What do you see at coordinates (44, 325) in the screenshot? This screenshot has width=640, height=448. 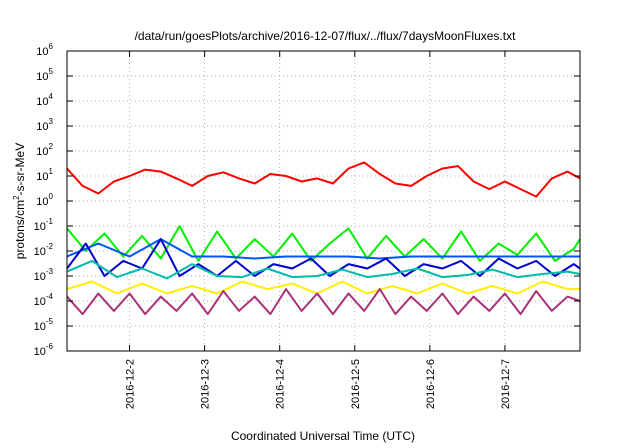 I see `y-tick-label: 10⁻⁵` at bounding box center [44, 325].